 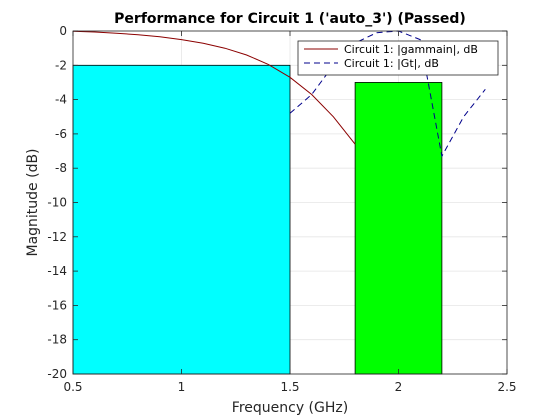 What do you see at coordinates (57, 271) in the screenshot?
I see `y-tick-label: -14` at bounding box center [57, 271].